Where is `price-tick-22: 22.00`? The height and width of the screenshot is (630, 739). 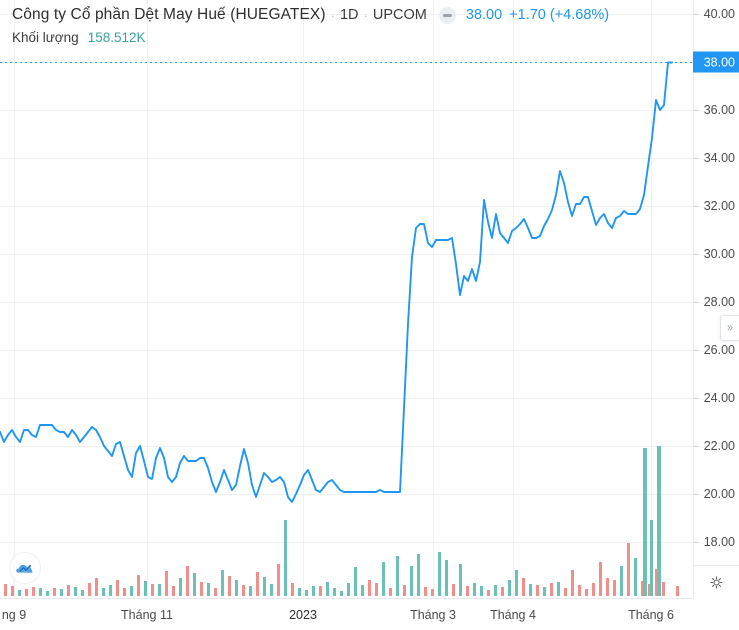 price-tick-22: 22.00 is located at coordinates (719, 446).